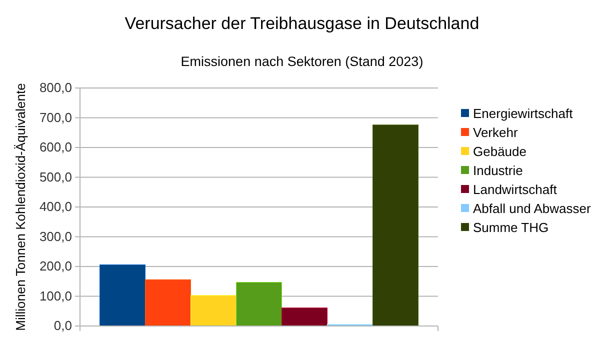 This screenshot has height=341, width=605. Describe the element at coordinates (55, 206) in the screenshot. I see `y-tick-label: 400,0` at that location.